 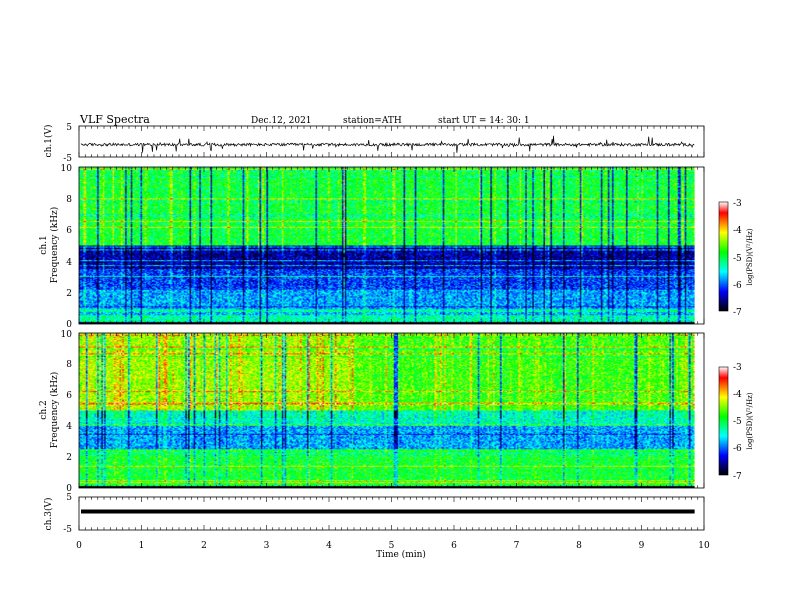 I want to click on ch2-colorbar-label: log(PSD)(V²/Hz), so click(x=750, y=420).